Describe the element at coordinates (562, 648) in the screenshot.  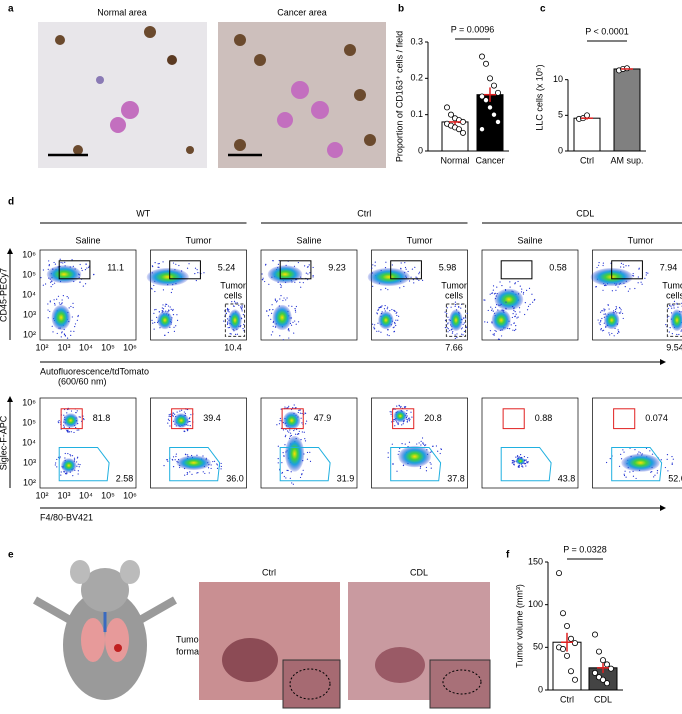
I see `data-point` at that location.